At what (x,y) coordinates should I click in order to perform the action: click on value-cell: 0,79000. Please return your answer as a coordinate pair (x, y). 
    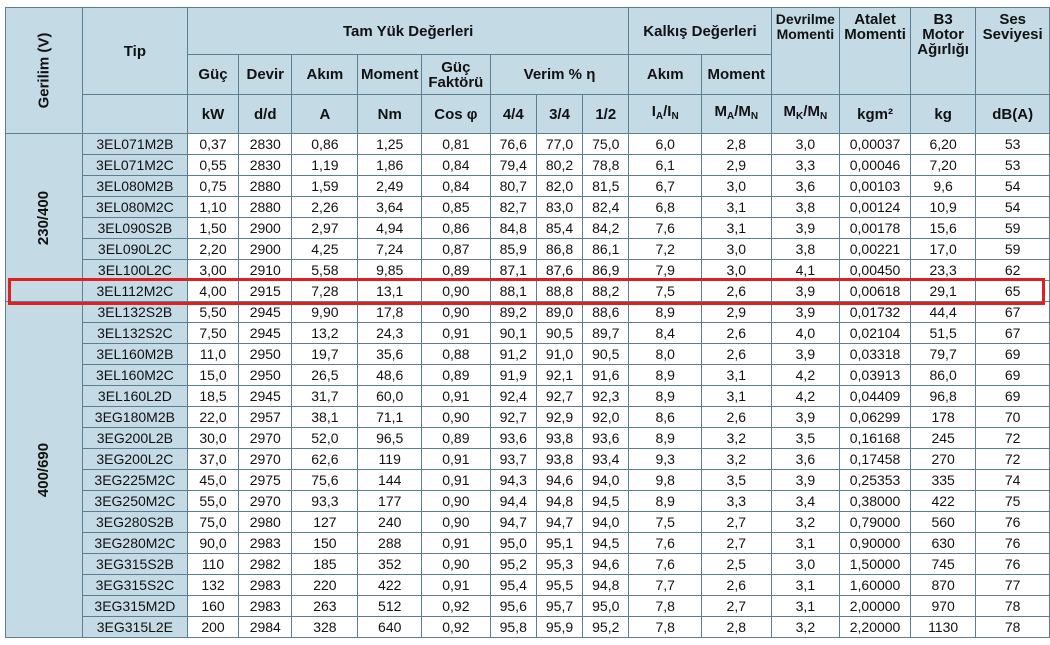
    Looking at the image, I should click on (875, 522).